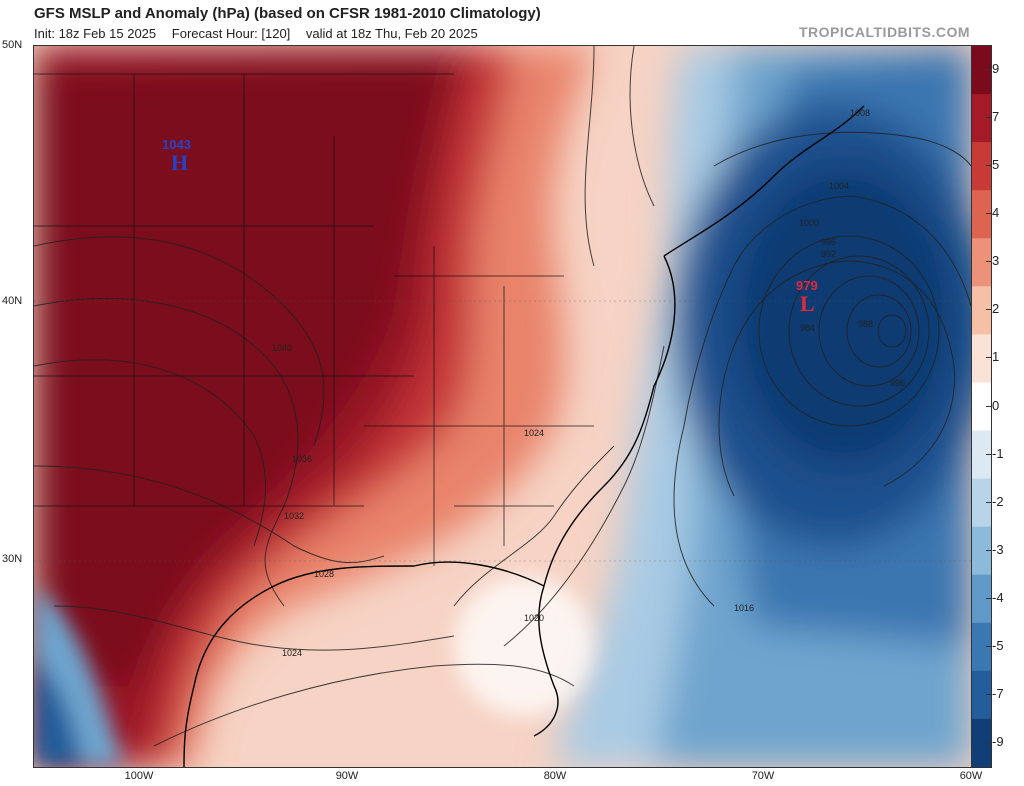 Image resolution: width=1024 pixels, height=786 pixels. I want to click on low-pressure-letter: L, so click(807, 303).